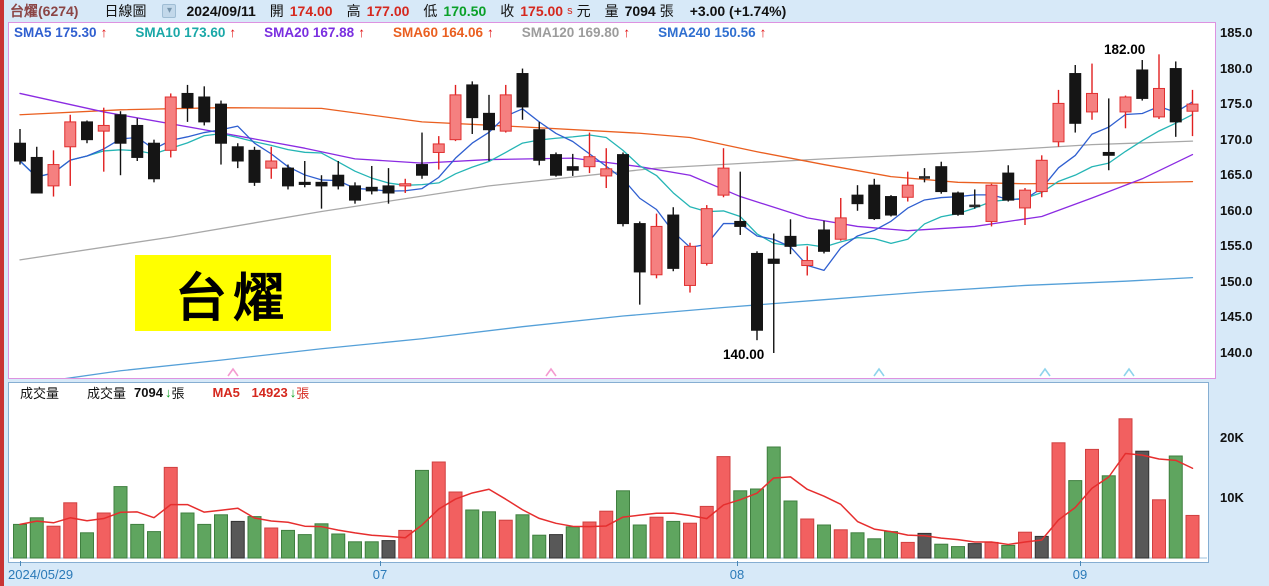 The height and width of the screenshot is (586, 1269). What do you see at coordinates (666, 11) in the screenshot?
I see `volume-unit: 張` at bounding box center [666, 11].